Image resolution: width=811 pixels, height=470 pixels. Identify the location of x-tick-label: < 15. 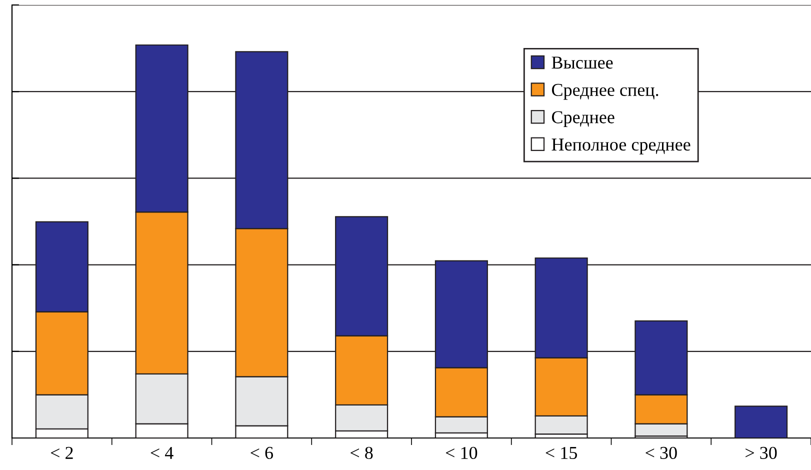
(561, 453).